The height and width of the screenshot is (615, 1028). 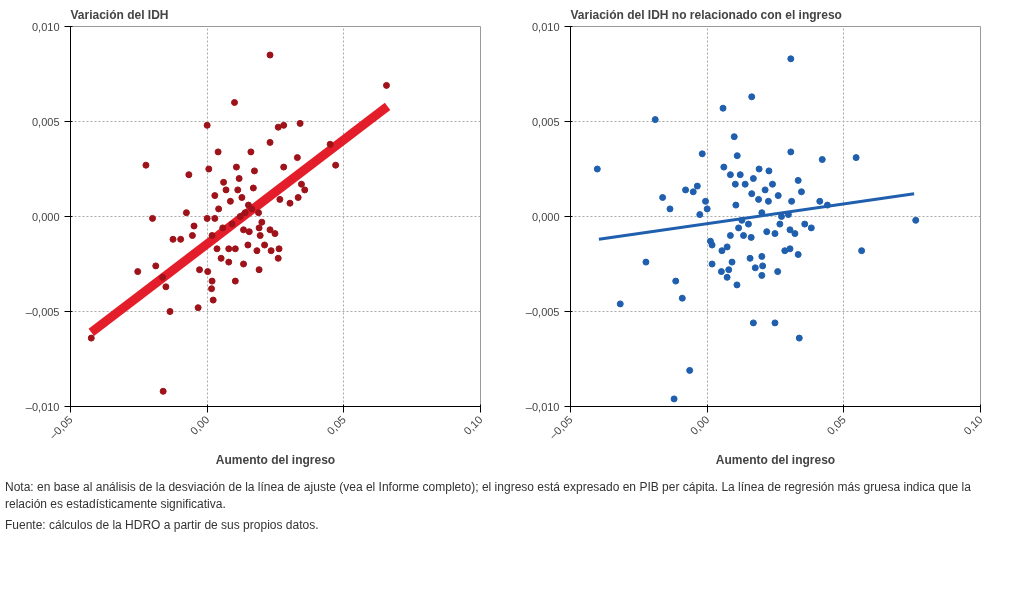 What do you see at coordinates (706, 14) in the screenshot?
I see `chart-title: Variación del IDH no relacionado con el ingreso` at bounding box center [706, 14].